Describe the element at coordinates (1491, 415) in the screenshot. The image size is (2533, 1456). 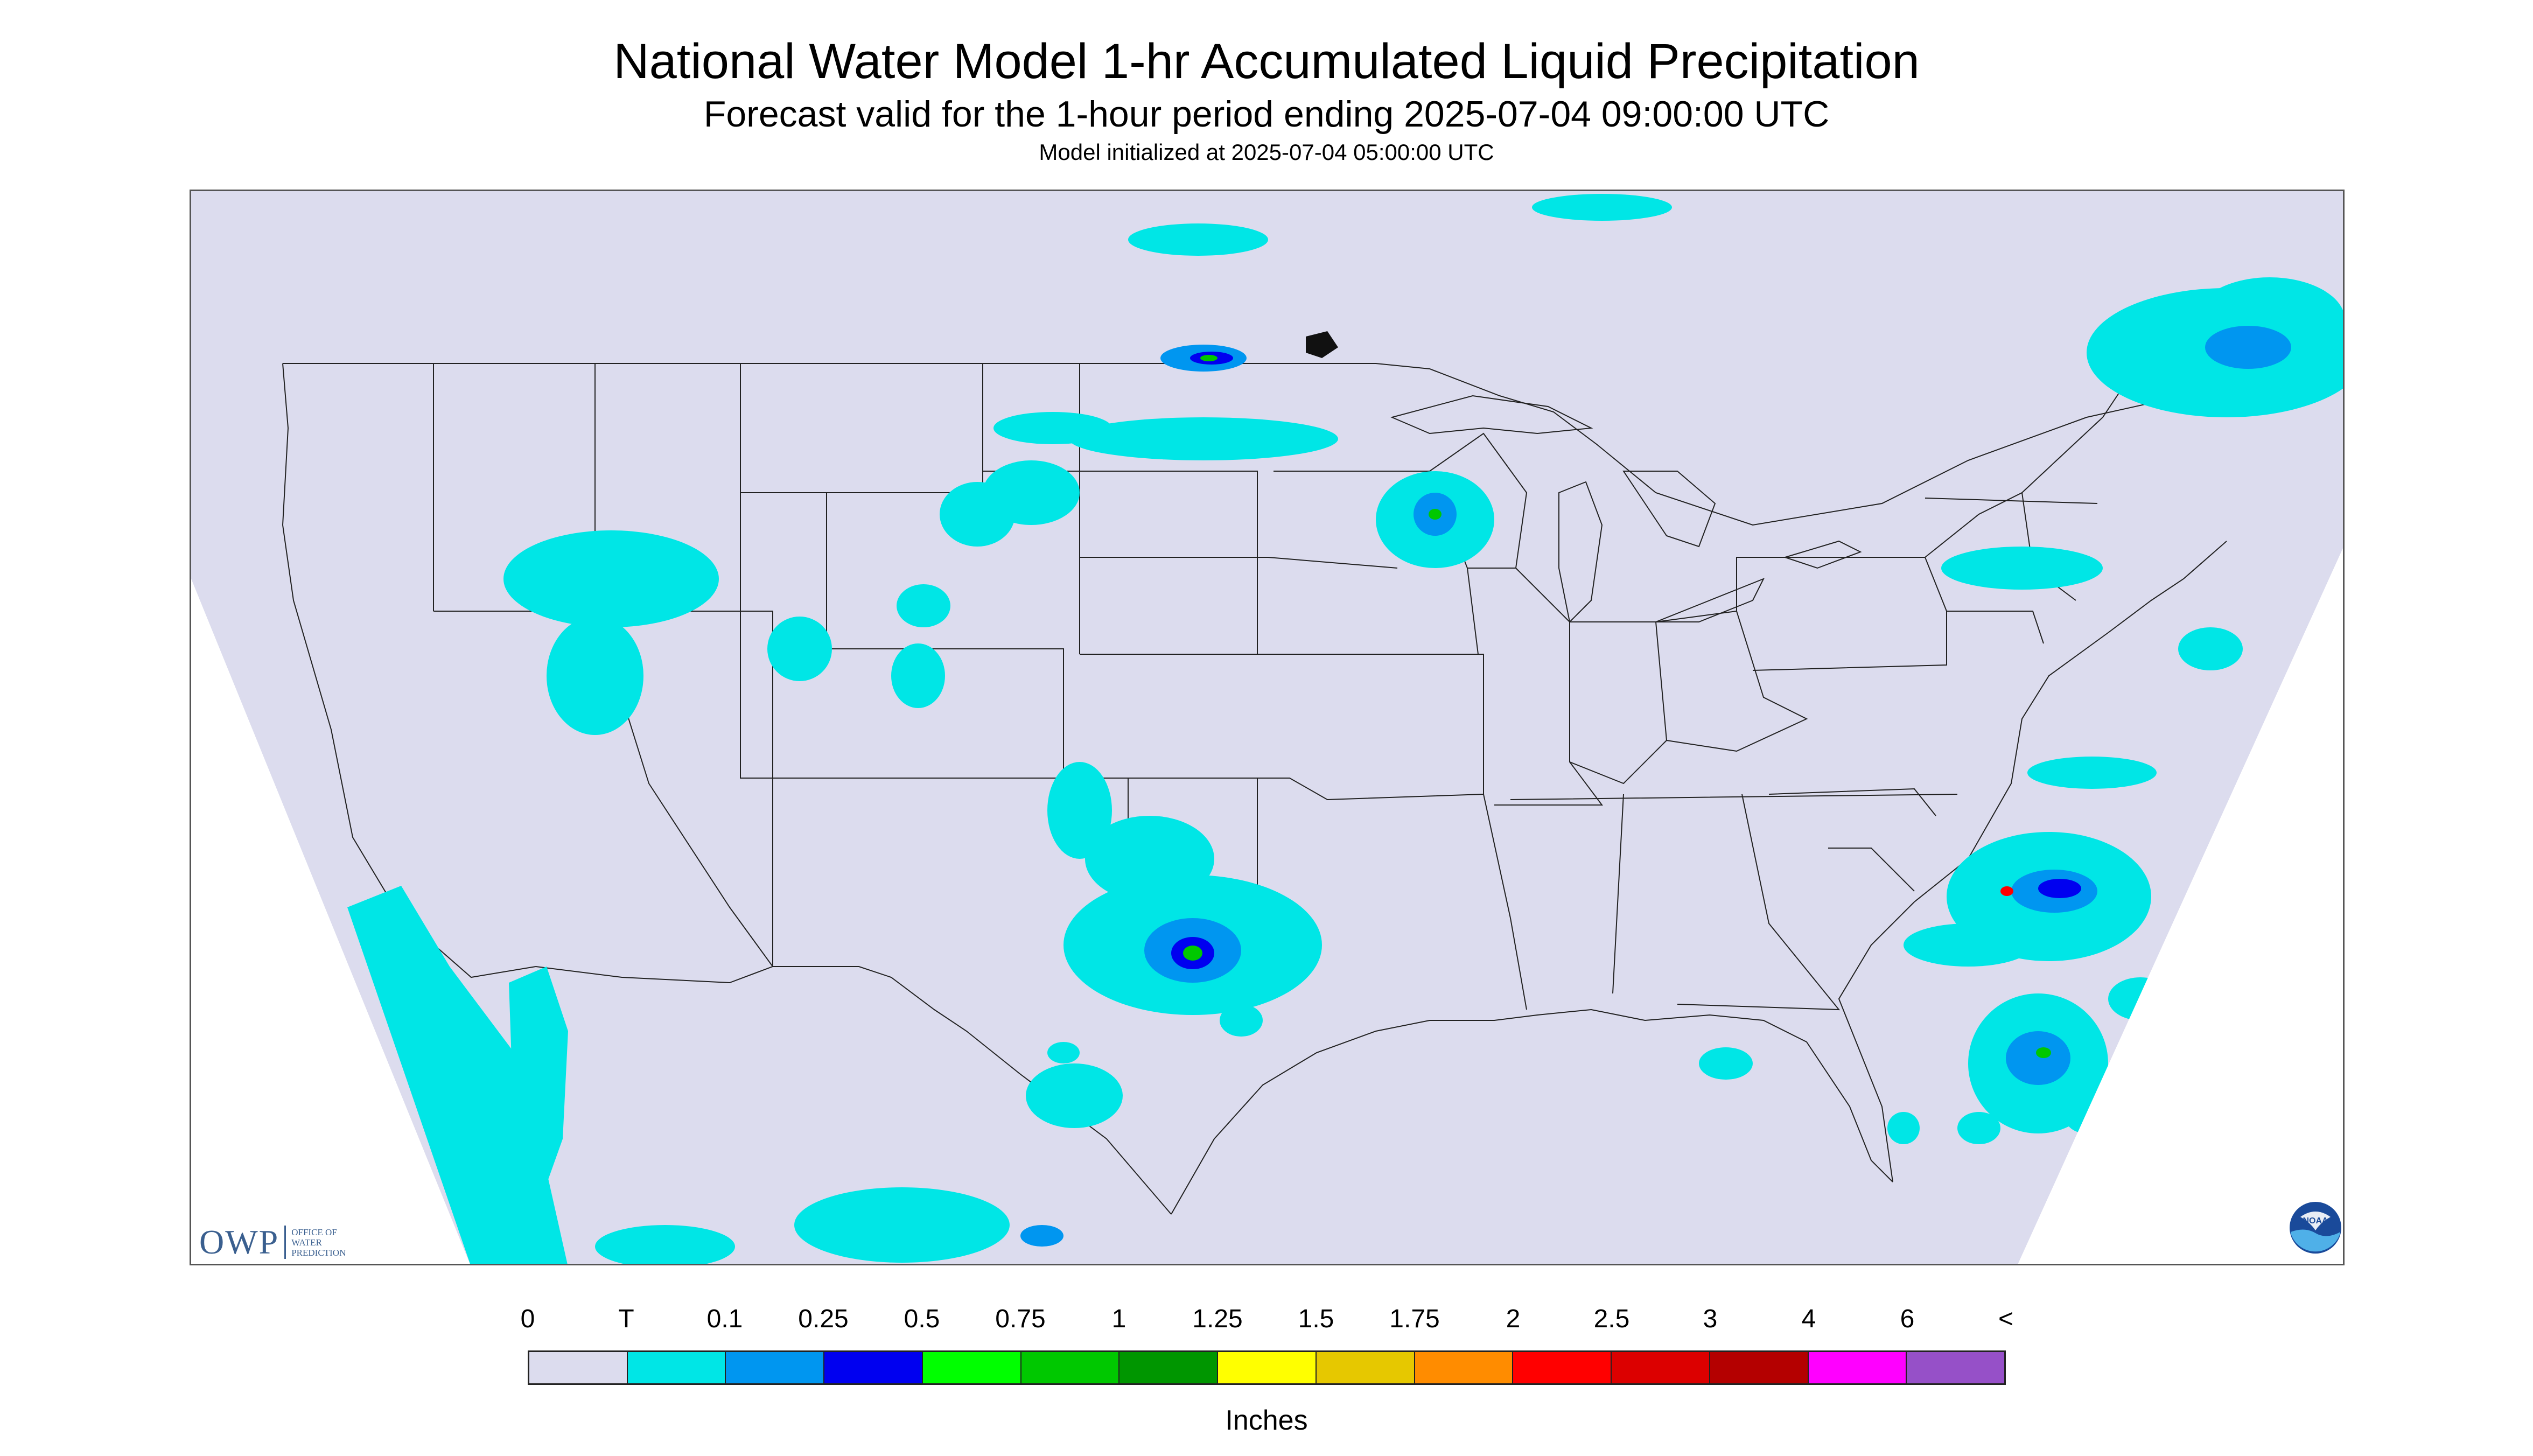
I see `lake-superior` at that location.